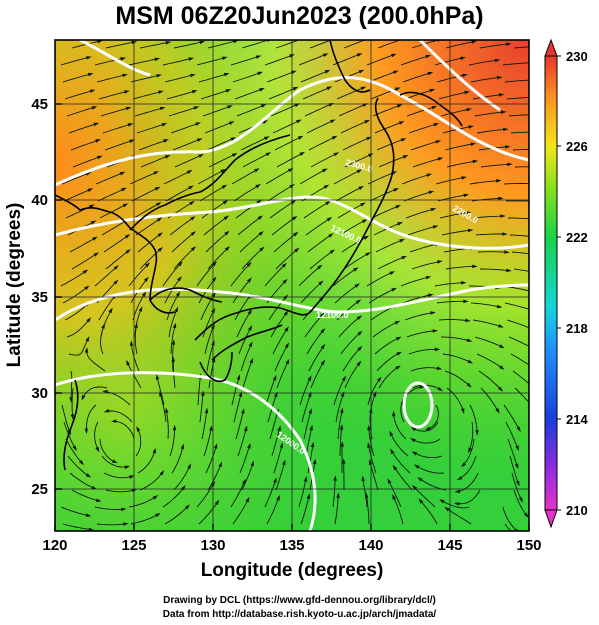 The height and width of the screenshot is (625, 599). I want to click on x-tick-label: 140, so click(370, 545).